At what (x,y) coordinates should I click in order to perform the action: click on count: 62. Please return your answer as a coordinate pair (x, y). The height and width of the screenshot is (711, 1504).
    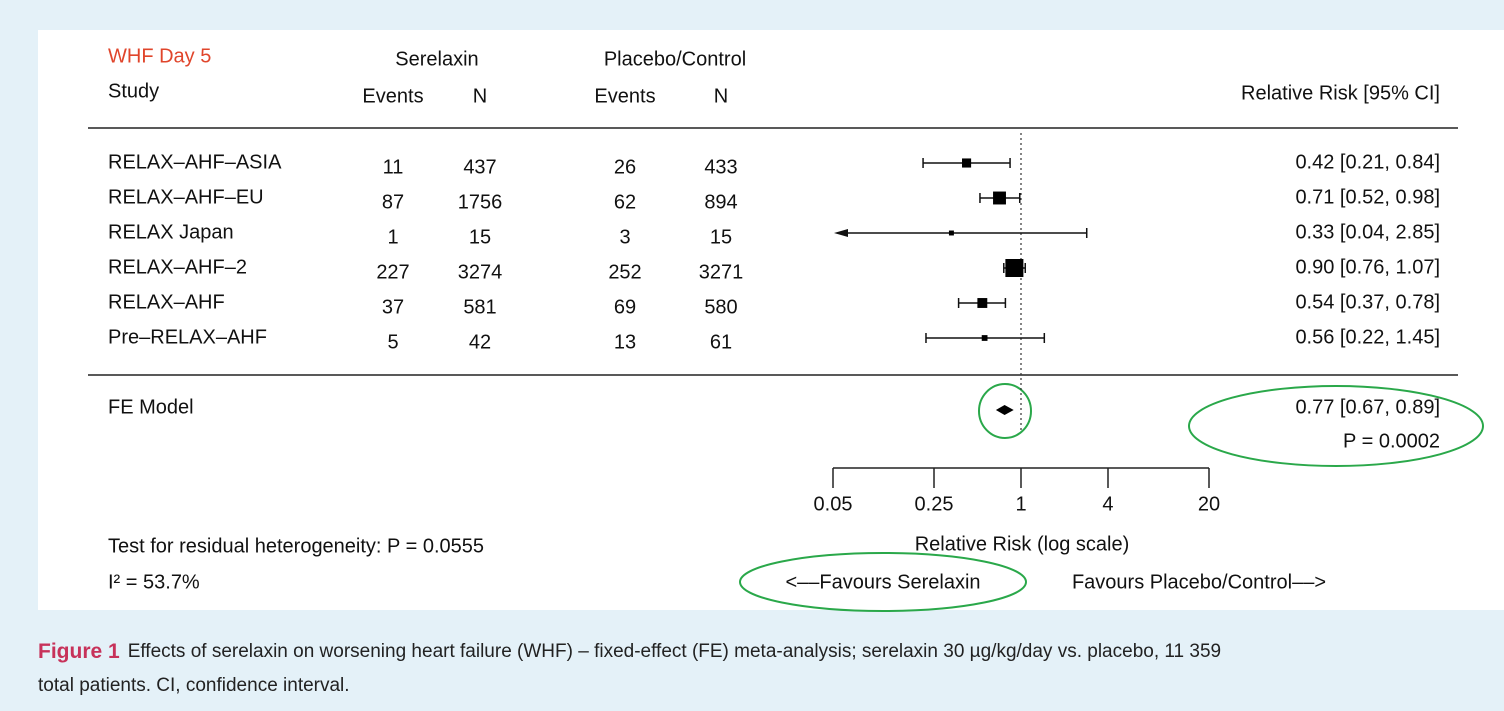
    Looking at the image, I should click on (625, 202).